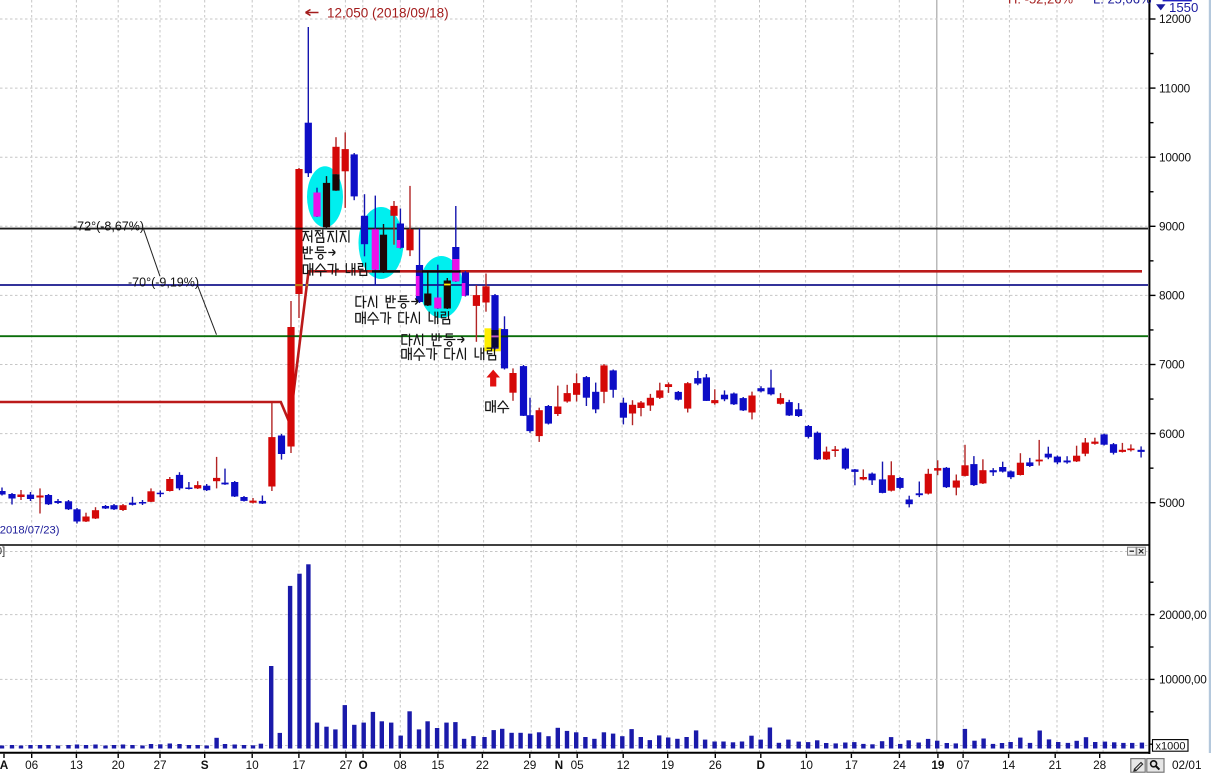 This screenshot has height=778, width=1214. I want to click on svg-text: 22, so click(482, 765).